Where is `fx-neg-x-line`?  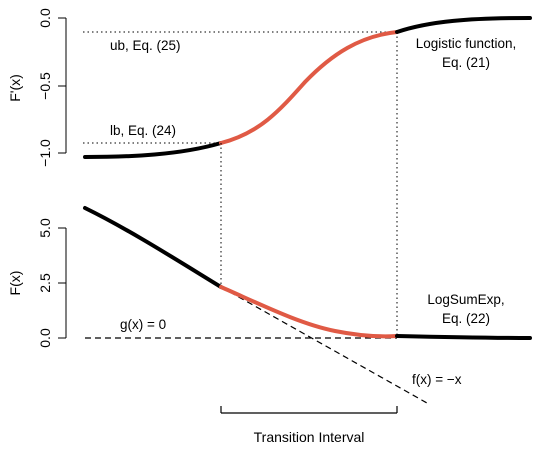
fx-neg-x-line is located at coordinates (324, 345).